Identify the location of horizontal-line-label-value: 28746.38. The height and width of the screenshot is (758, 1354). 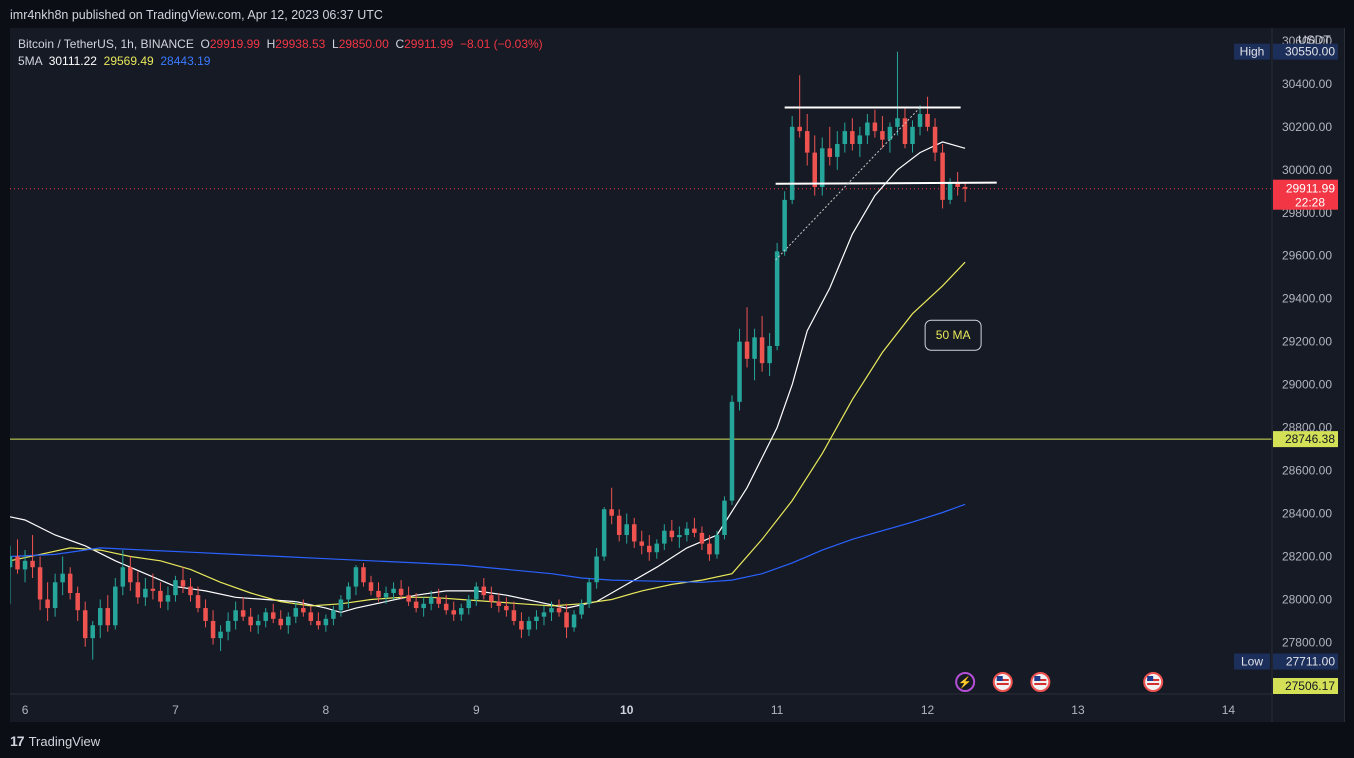
(1310, 439).